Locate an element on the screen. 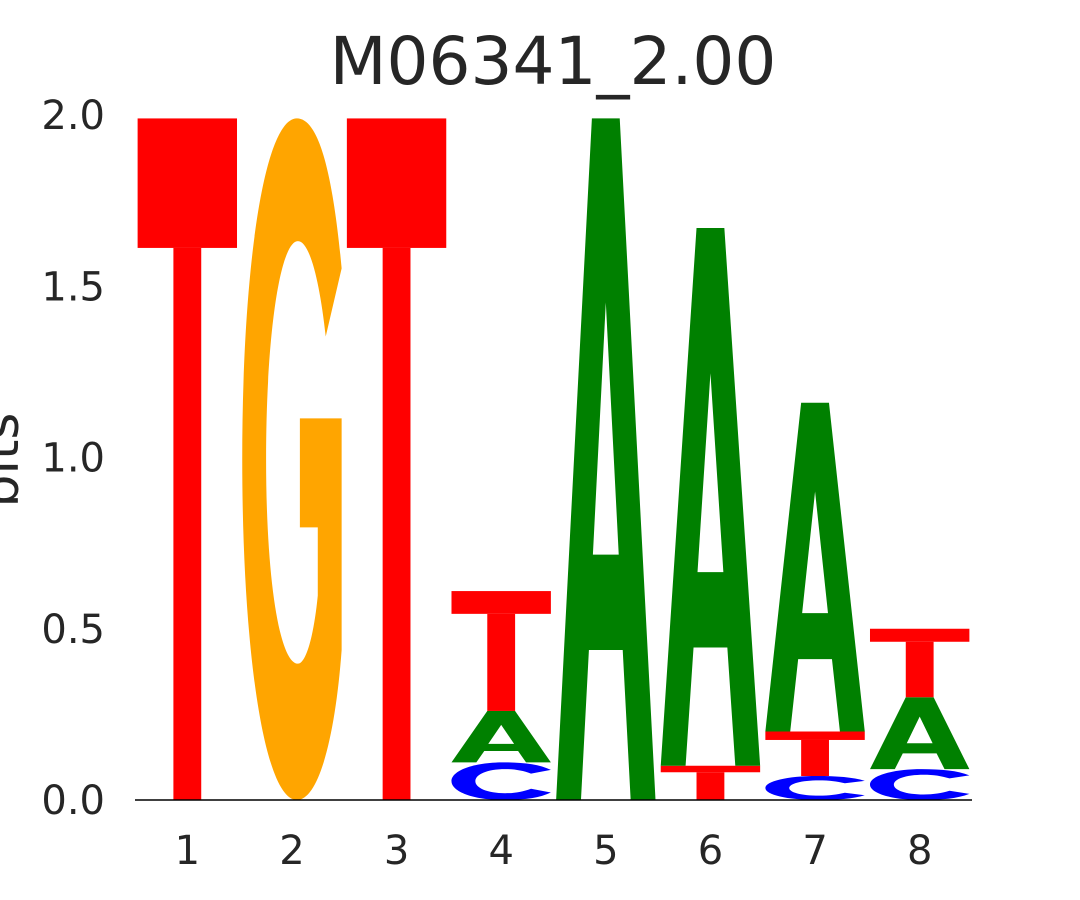 The width and height of the screenshot is (1080, 900). x-tick-label: 3 is located at coordinates (396, 851).